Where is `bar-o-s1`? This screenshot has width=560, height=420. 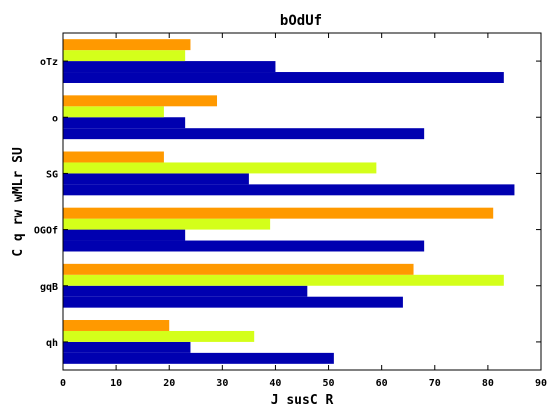 bar-o-s1 is located at coordinates (124, 123).